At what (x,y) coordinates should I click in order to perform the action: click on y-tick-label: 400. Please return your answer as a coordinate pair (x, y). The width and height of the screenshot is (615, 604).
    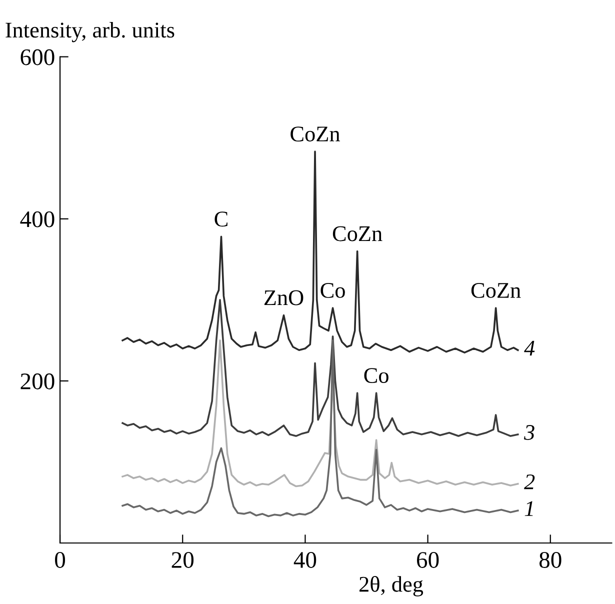
    Looking at the image, I should click on (37, 219).